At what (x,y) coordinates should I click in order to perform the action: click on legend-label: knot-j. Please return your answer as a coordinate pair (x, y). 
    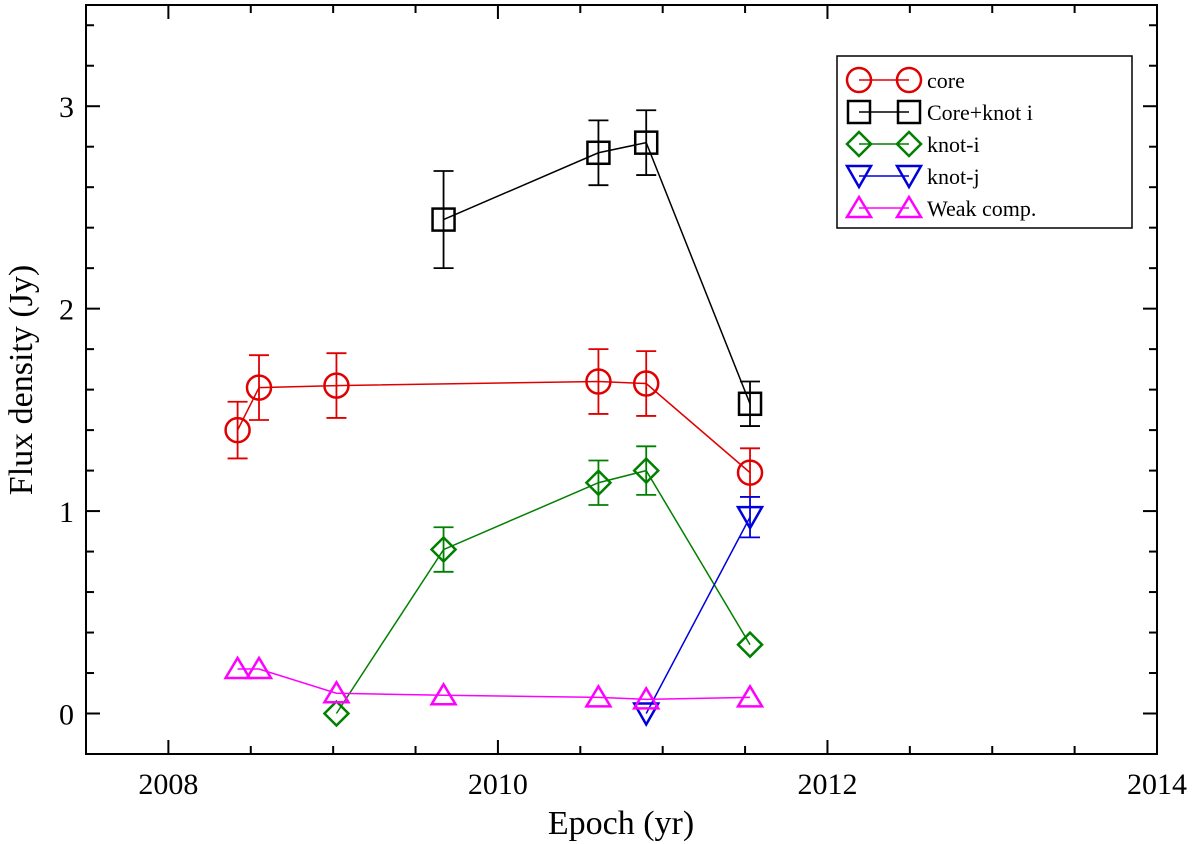
    Looking at the image, I should click on (953, 176).